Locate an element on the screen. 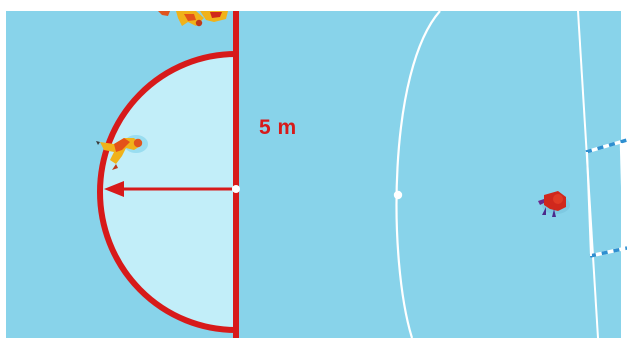  zone-center-spot is located at coordinates (236, 189).